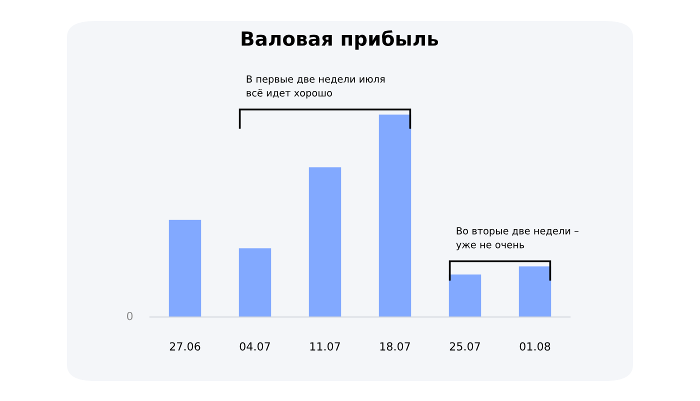 This screenshot has height=401, width=700. I want to click on annotation: Во вторые две недели – уже не очень, so click(517, 238).